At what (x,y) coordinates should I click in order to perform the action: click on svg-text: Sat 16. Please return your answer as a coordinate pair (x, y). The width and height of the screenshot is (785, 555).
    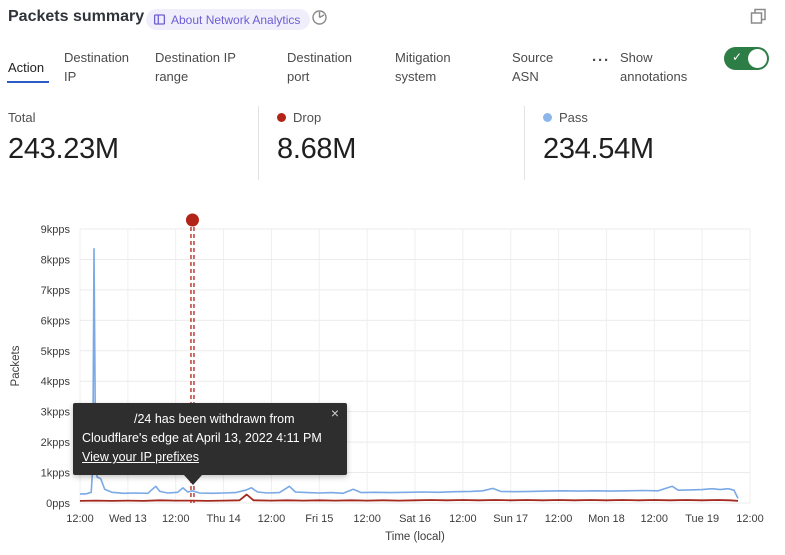
    Looking at the image, I should click on (415, 519).